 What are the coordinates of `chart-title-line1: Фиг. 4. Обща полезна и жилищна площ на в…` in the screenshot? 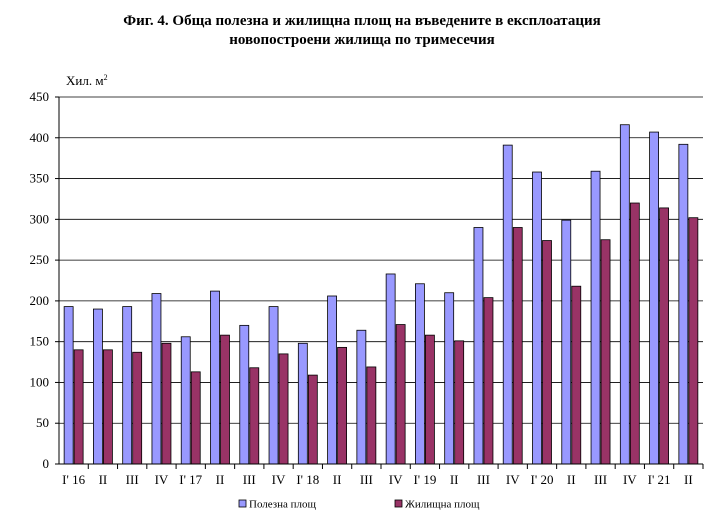 It's located at (362, 21).